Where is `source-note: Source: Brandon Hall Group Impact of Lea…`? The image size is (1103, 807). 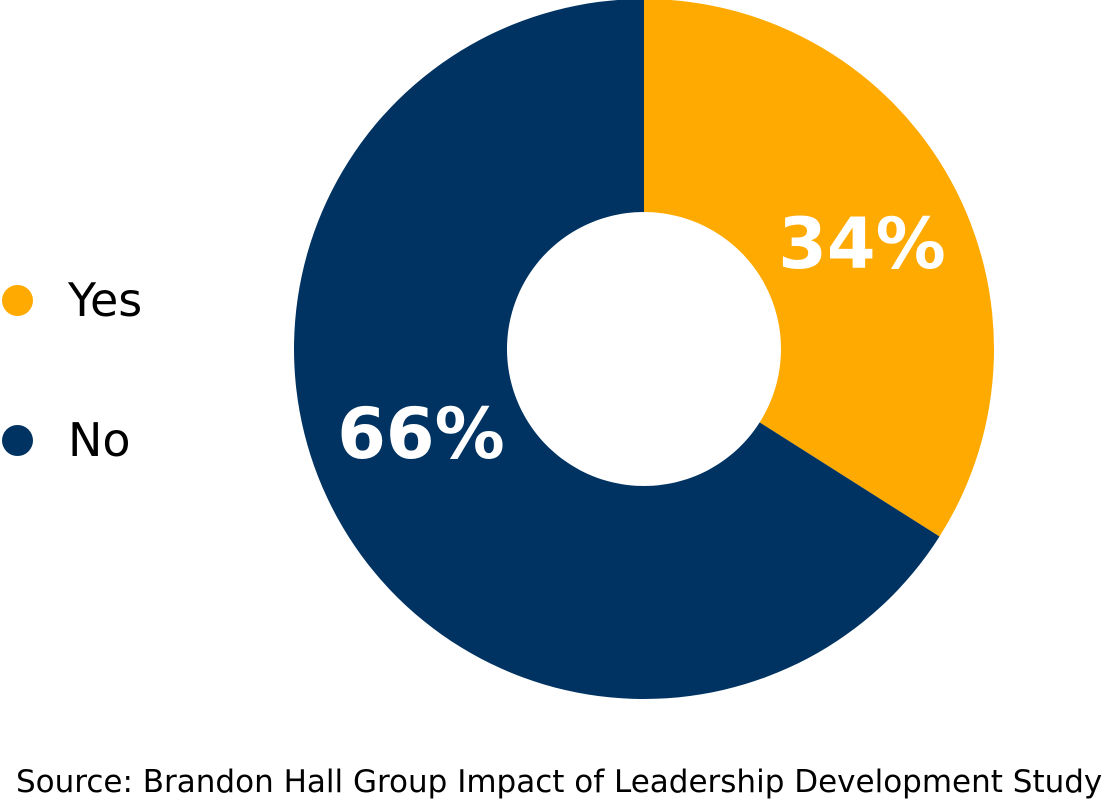 source-note: Source: Brandon Hall Group Impact of Lea… is located at coordinates (559, 782).